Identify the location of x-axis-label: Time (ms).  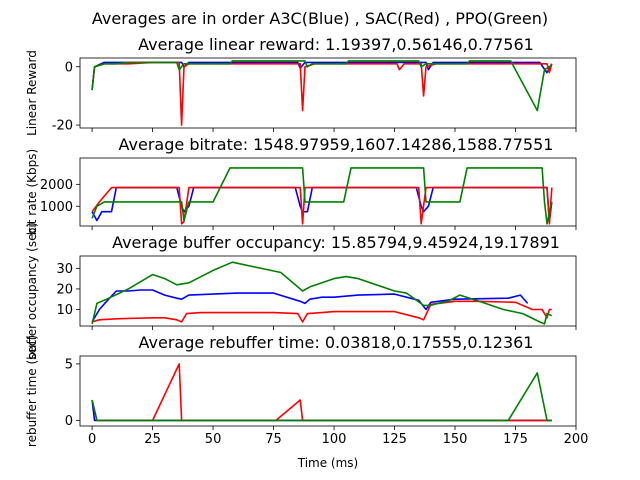
(328, 463).